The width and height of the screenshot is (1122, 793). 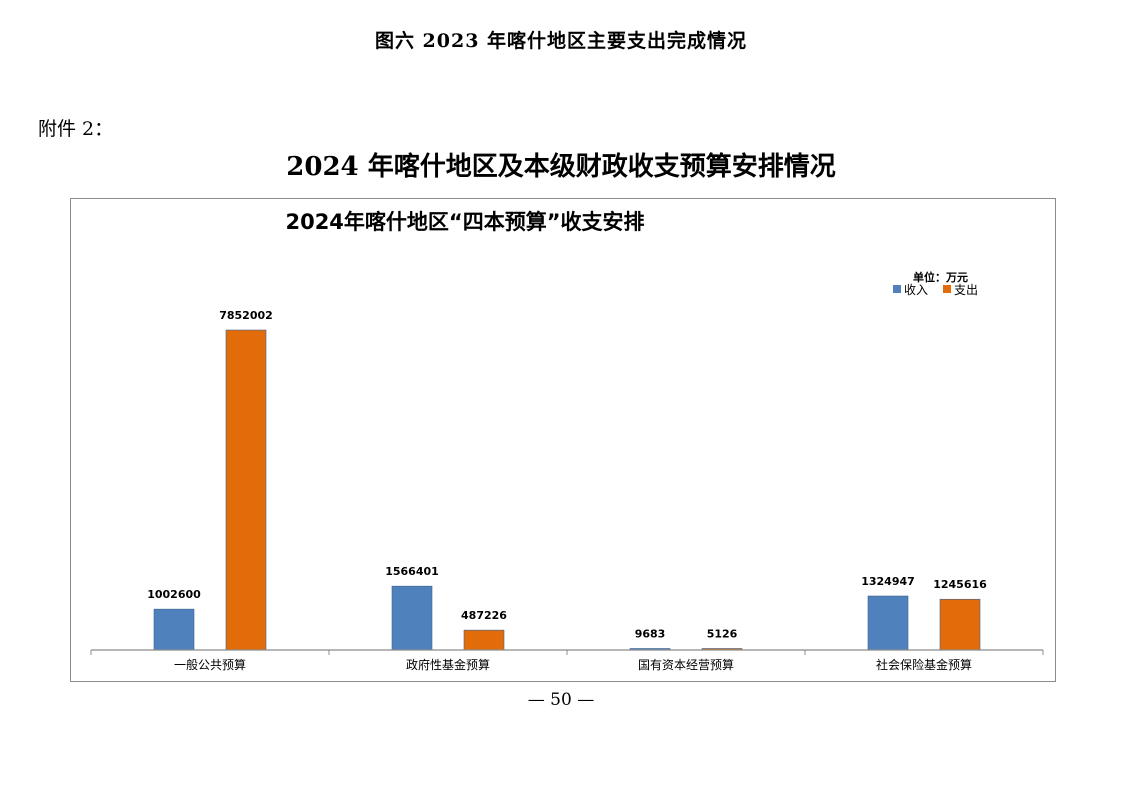 I want to click on category-label: 社会保险基金预算, so click(x=924, y=664).